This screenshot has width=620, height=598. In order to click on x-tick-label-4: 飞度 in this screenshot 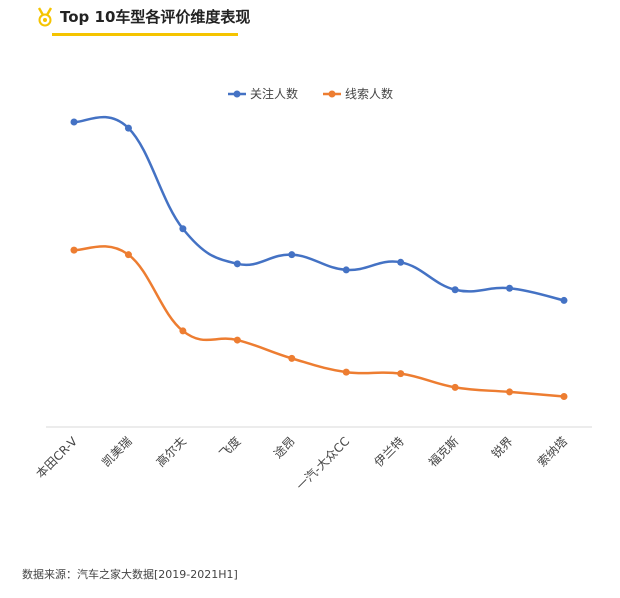, I will do `click(230, 448)`.